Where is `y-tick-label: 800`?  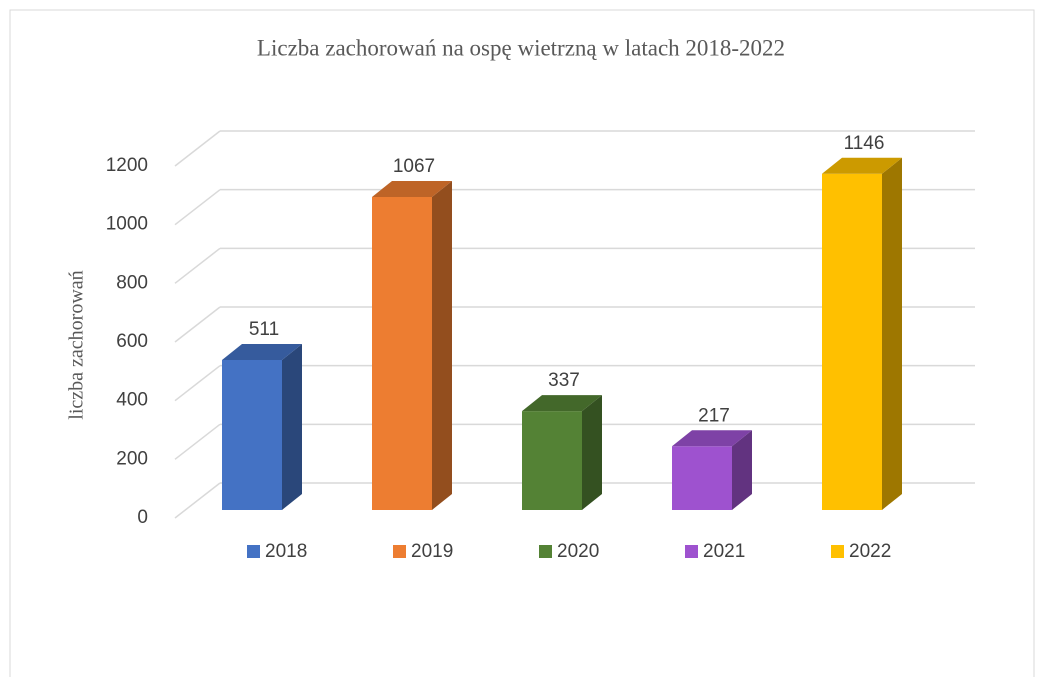 y-tick-label: 800 is located at coordinates (132, 282).